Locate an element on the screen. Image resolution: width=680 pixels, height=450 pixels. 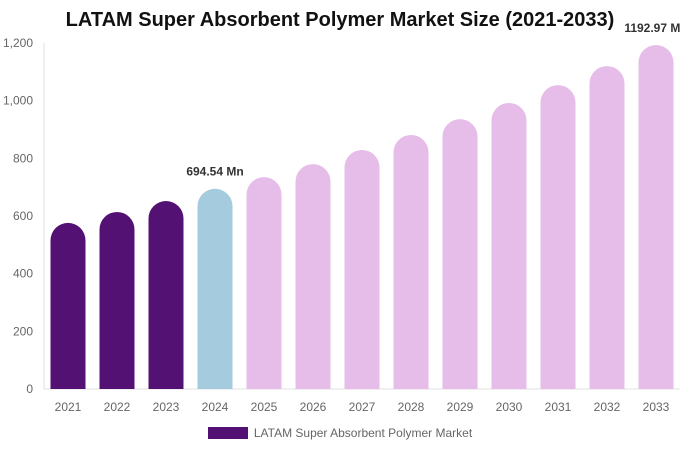
x-tick-label: 2032 is located at coordinates (607, 407).